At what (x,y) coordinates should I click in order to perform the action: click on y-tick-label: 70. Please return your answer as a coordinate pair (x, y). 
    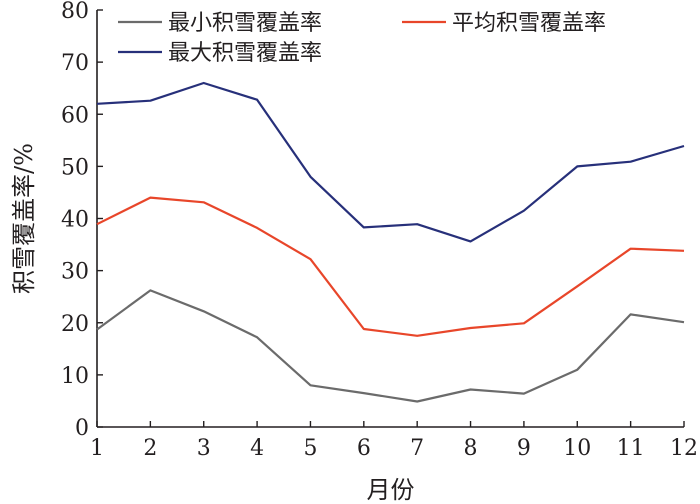
    Looking at the image, I should click on (75, 63).